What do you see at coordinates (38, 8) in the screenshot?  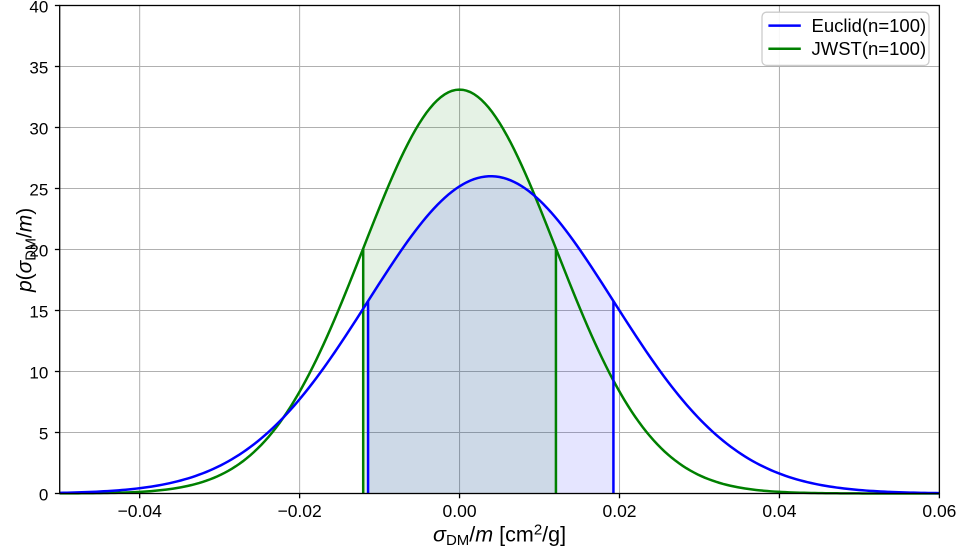 I see `svg-text: 40` at bounding box center [38, 8].